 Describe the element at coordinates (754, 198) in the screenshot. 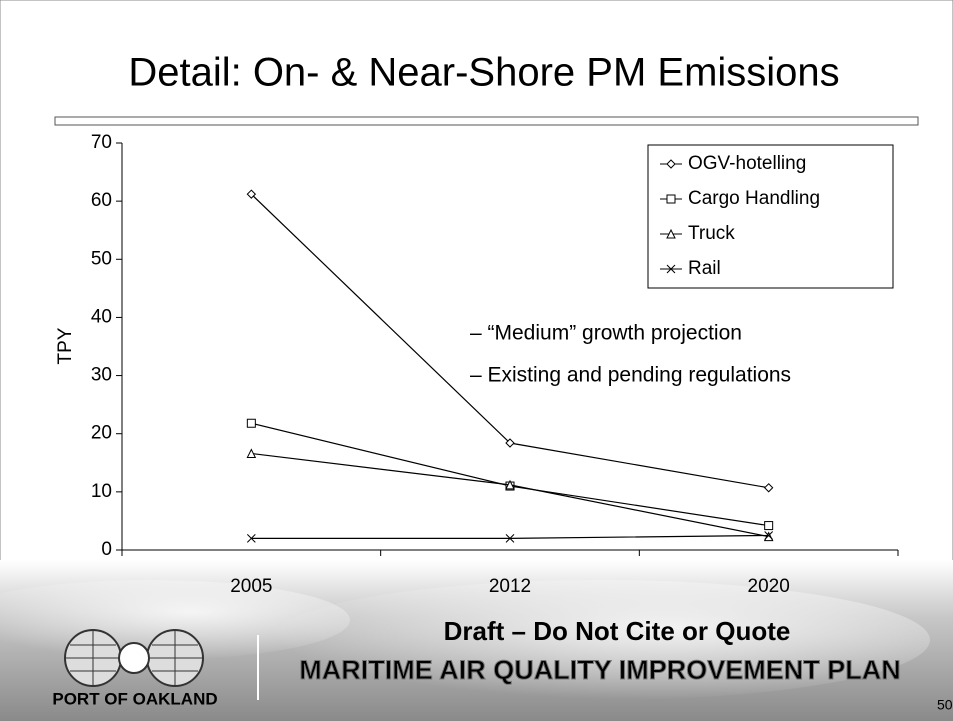

I see `legend-label: Cargo Handling` at that location.